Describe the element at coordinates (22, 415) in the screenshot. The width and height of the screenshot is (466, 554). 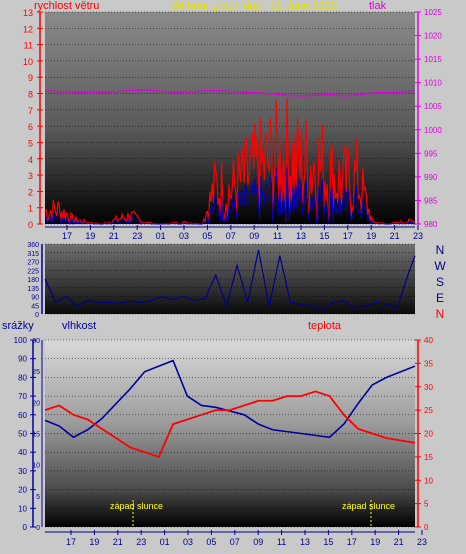
I see `outer-tick-label: 60` at that location.